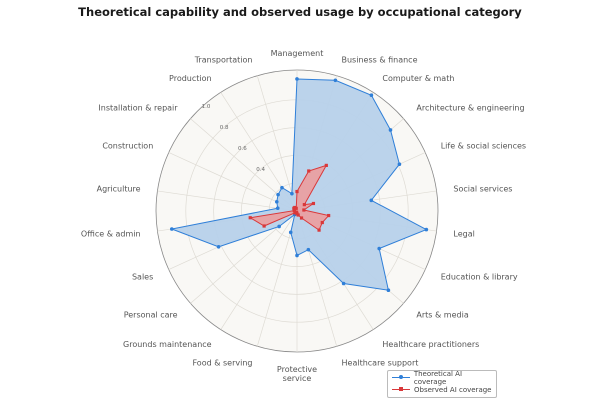 This screenshot has height=400, width=600. I want to click on legend-swatch-observed, so click(401, 390).